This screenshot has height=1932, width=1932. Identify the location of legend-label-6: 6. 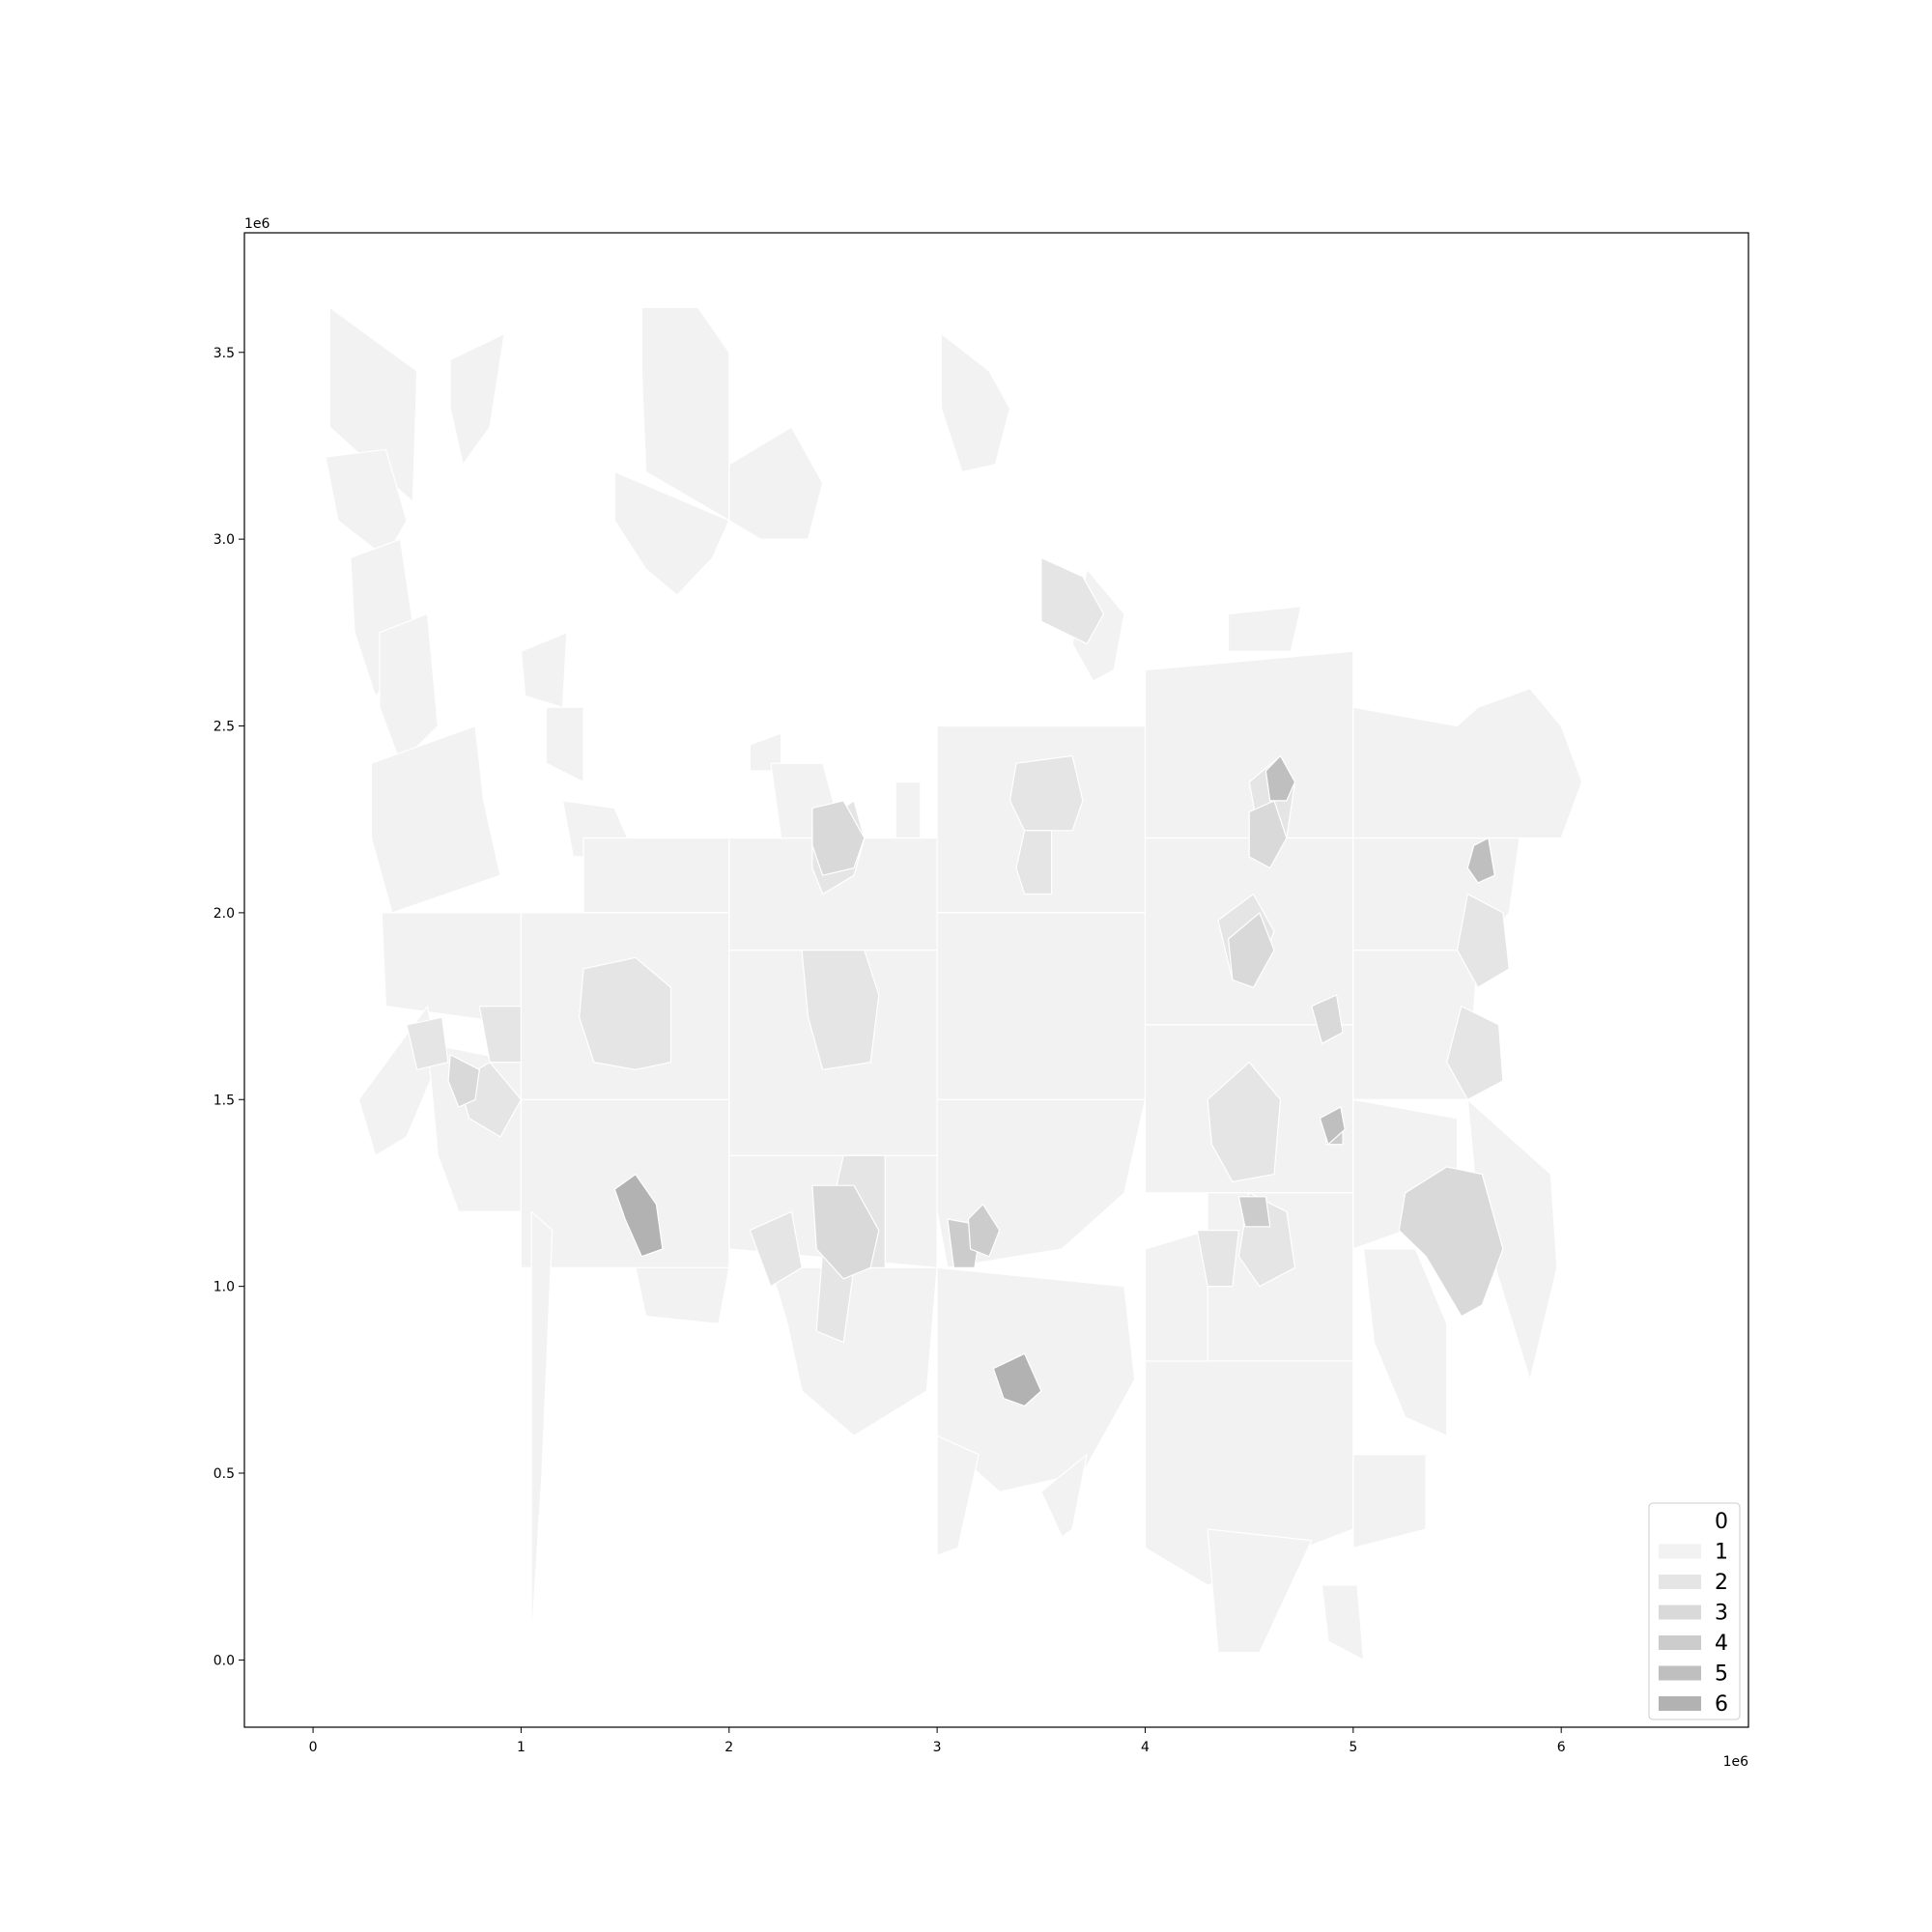
(1721, 1704).